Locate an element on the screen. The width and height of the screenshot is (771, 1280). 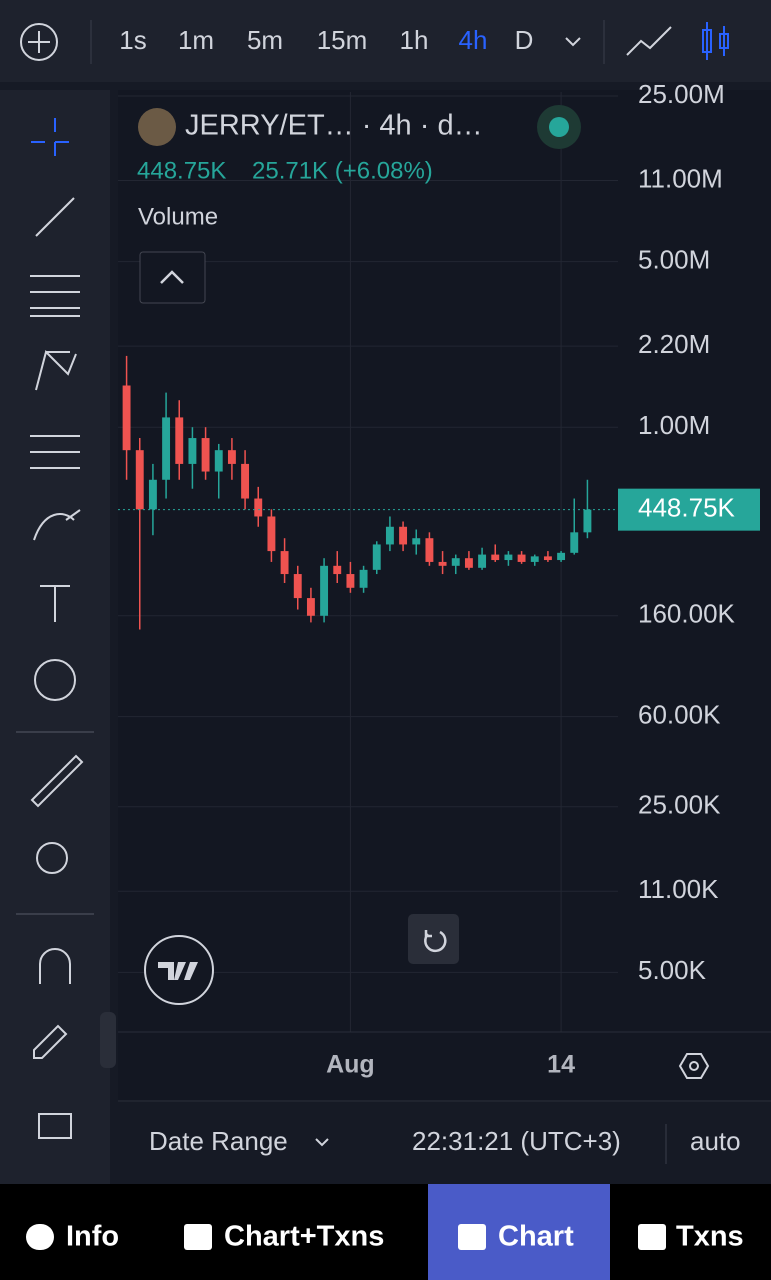
study-label: Volume is located at coordinates (178, 216).